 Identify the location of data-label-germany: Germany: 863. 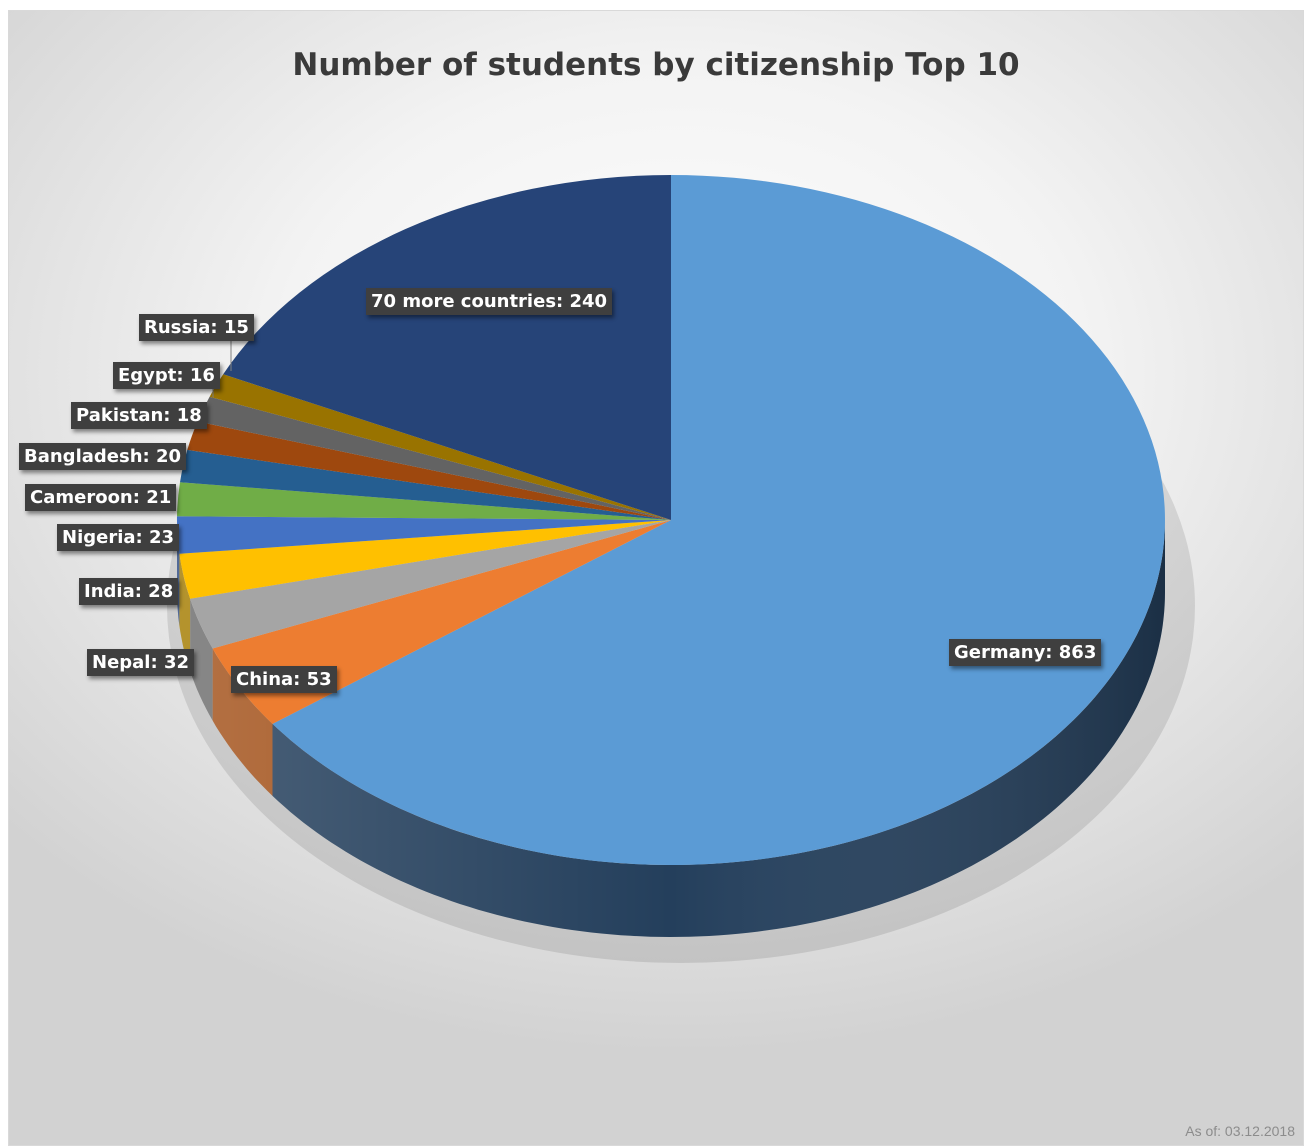
(1025, 652).